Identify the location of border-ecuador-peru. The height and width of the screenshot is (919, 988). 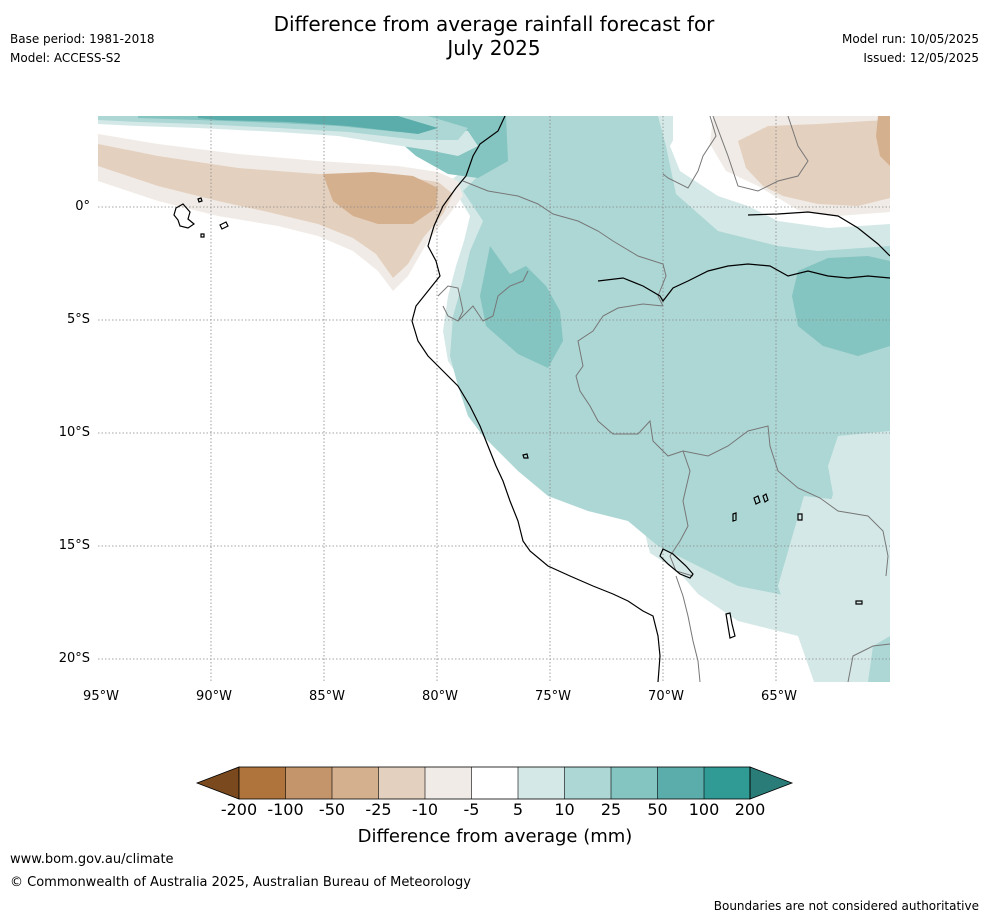
(450, 303).